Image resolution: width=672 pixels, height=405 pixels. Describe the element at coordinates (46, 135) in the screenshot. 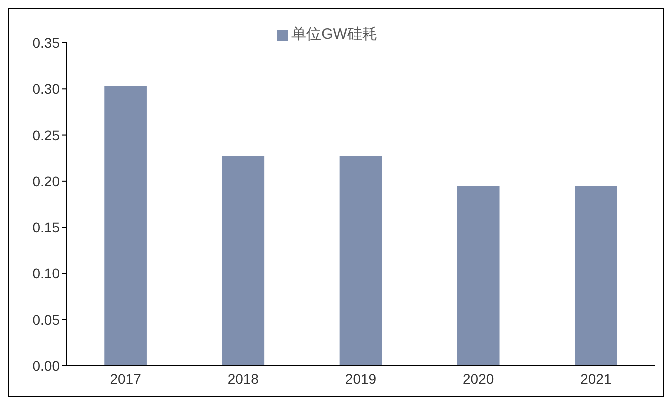

I see `y-tick-label: 0.25` at that location.